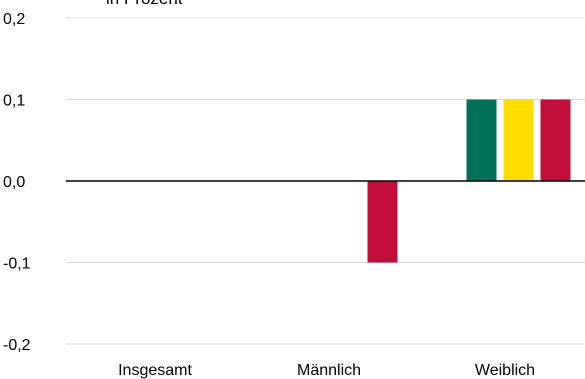 This screenshot has height=379, width=585. What do you see at coordinates (17, 264) in the screenshot?
I see `y-tick-label: -0,1` at bounding box center [17, 264].